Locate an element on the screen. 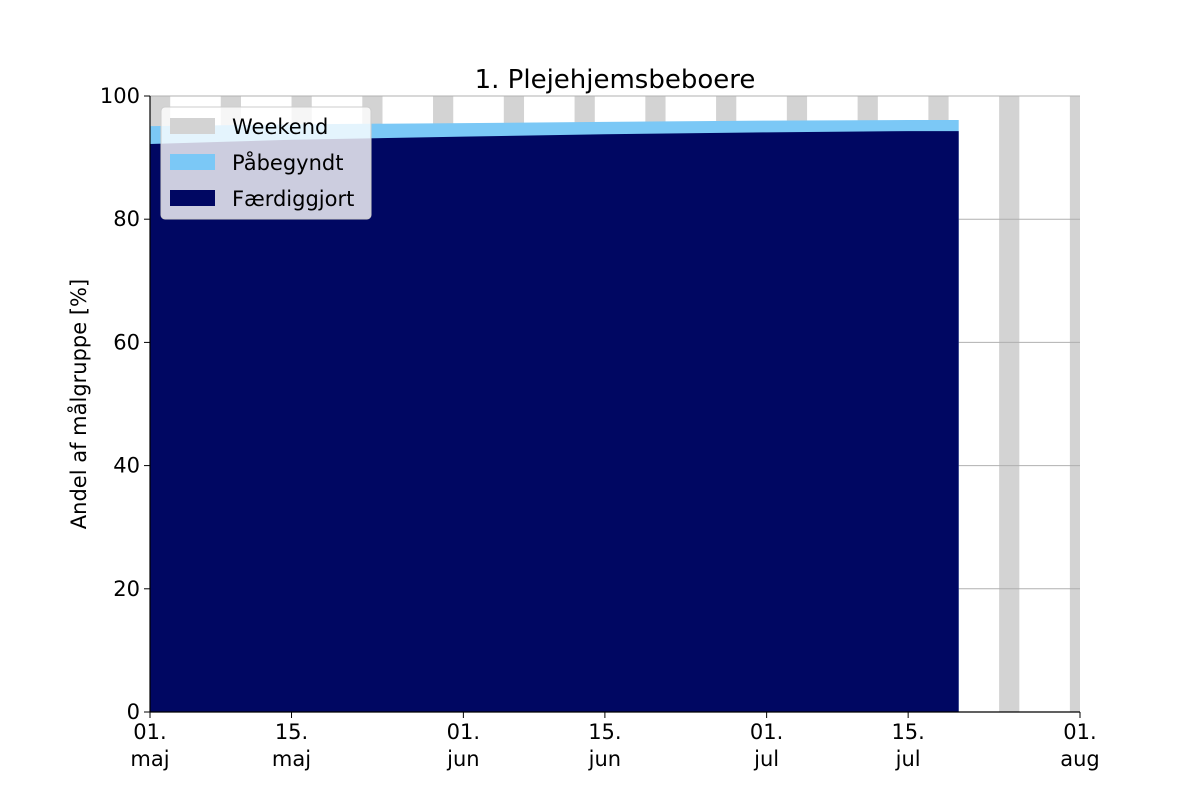 The image size is (1200, 800). y-tick-label: 60 is located at coordinates (126, 342).